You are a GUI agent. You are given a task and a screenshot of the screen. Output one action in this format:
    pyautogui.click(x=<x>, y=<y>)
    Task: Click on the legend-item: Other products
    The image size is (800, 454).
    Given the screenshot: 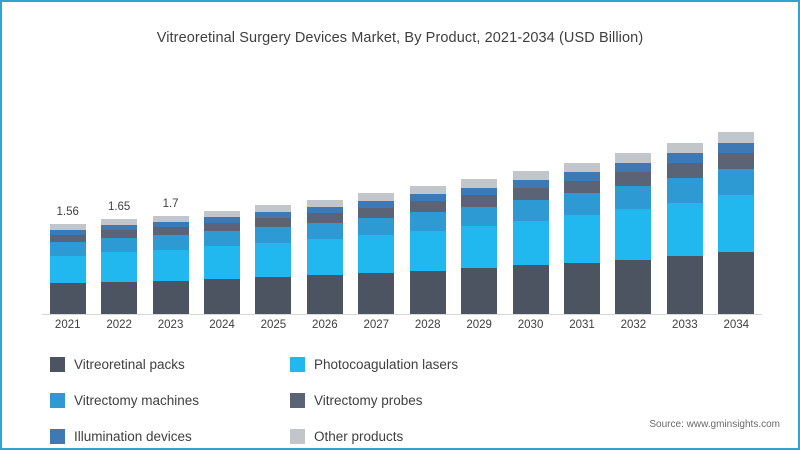 What is the action you would take?
    pyautogui.click(x=410, y=436)
    